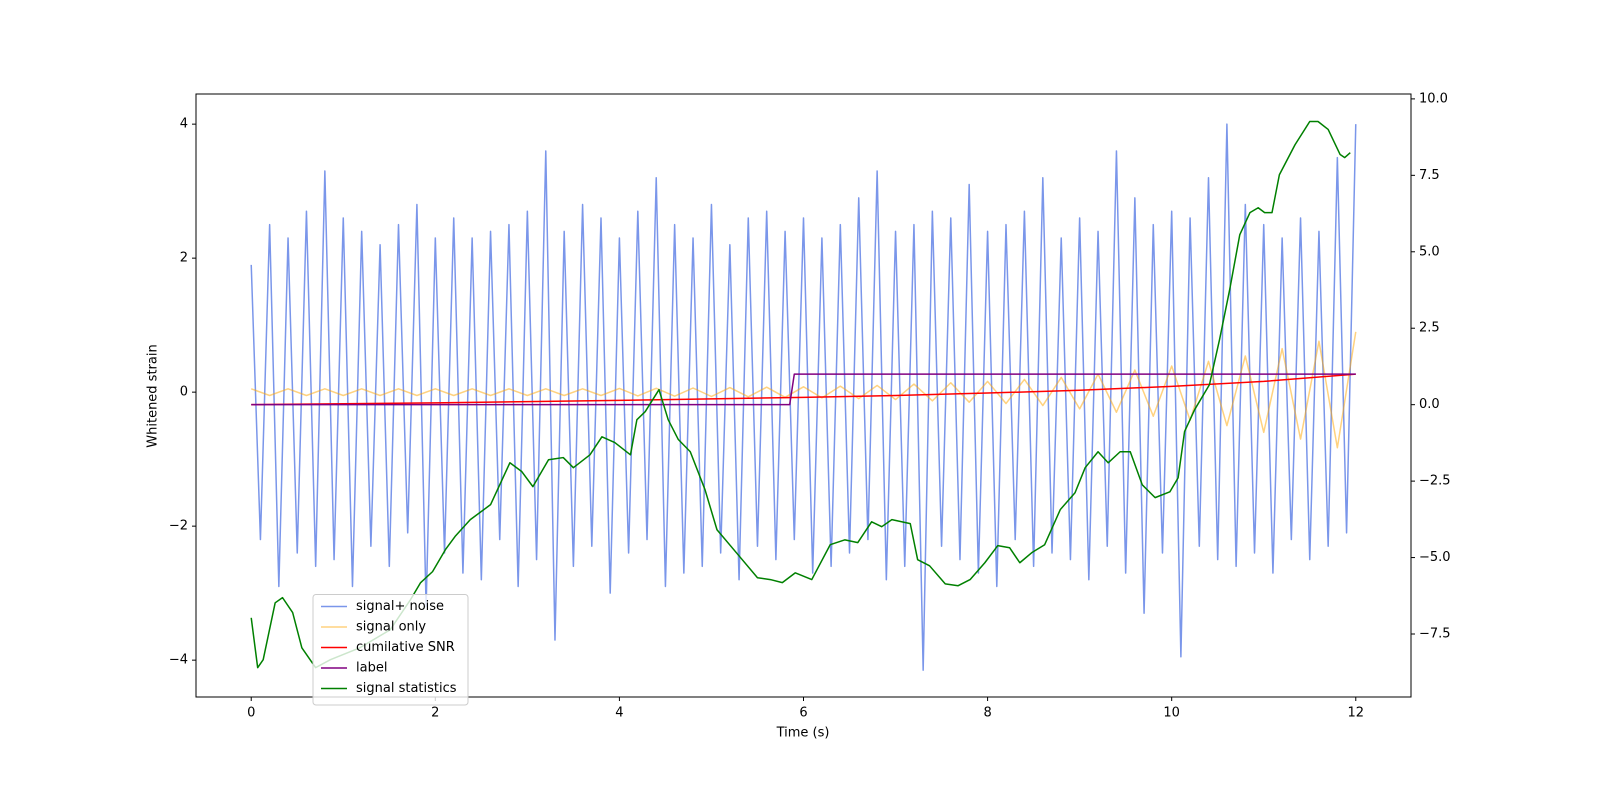 This screenshot has width=1600, height=800. What do you see at coordinates (1435, 557) in the screenshot?
I see `y2-tick-label: −5.0` at bounding box center [1435, 557].